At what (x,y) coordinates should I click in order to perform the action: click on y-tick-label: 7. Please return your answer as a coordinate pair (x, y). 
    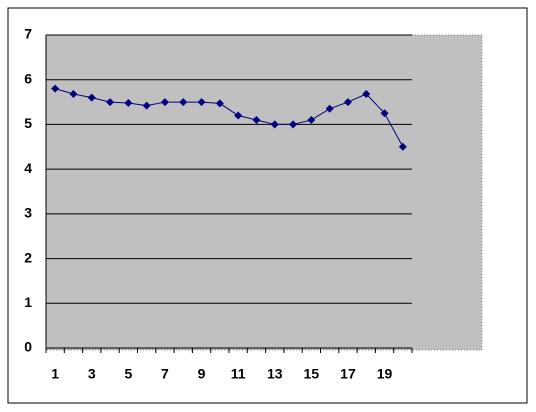
    Looking at the image, I should click on (28, 34).